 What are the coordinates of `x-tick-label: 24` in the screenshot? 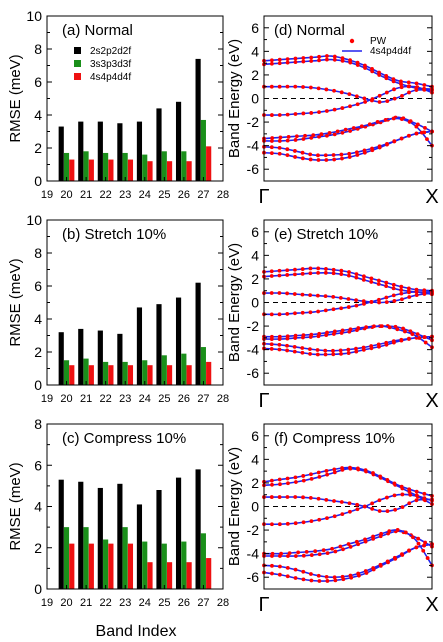 It's located at (145, 603).